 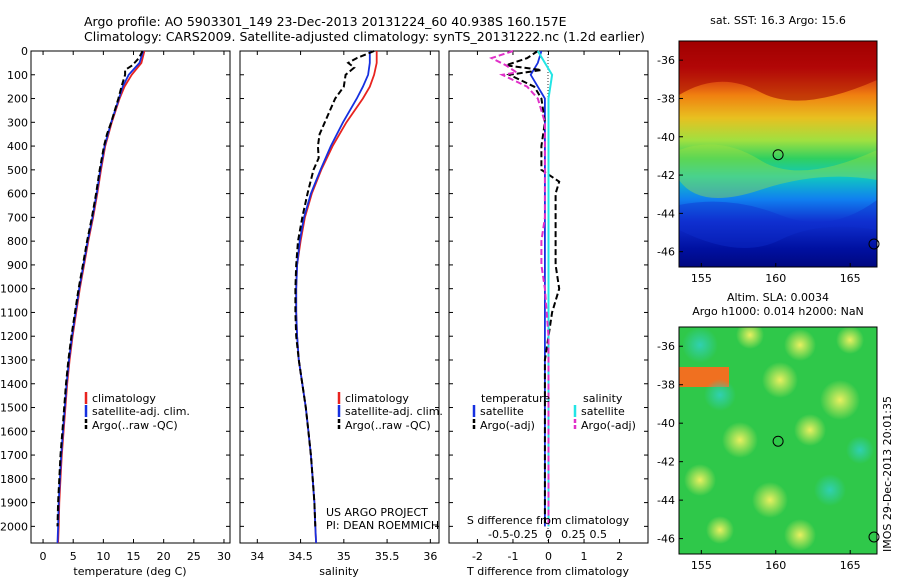 What do you see at coordinates (257, 556) in the screenshot?
I see `x-tick-label: 34` at bounding box center [257, 556].